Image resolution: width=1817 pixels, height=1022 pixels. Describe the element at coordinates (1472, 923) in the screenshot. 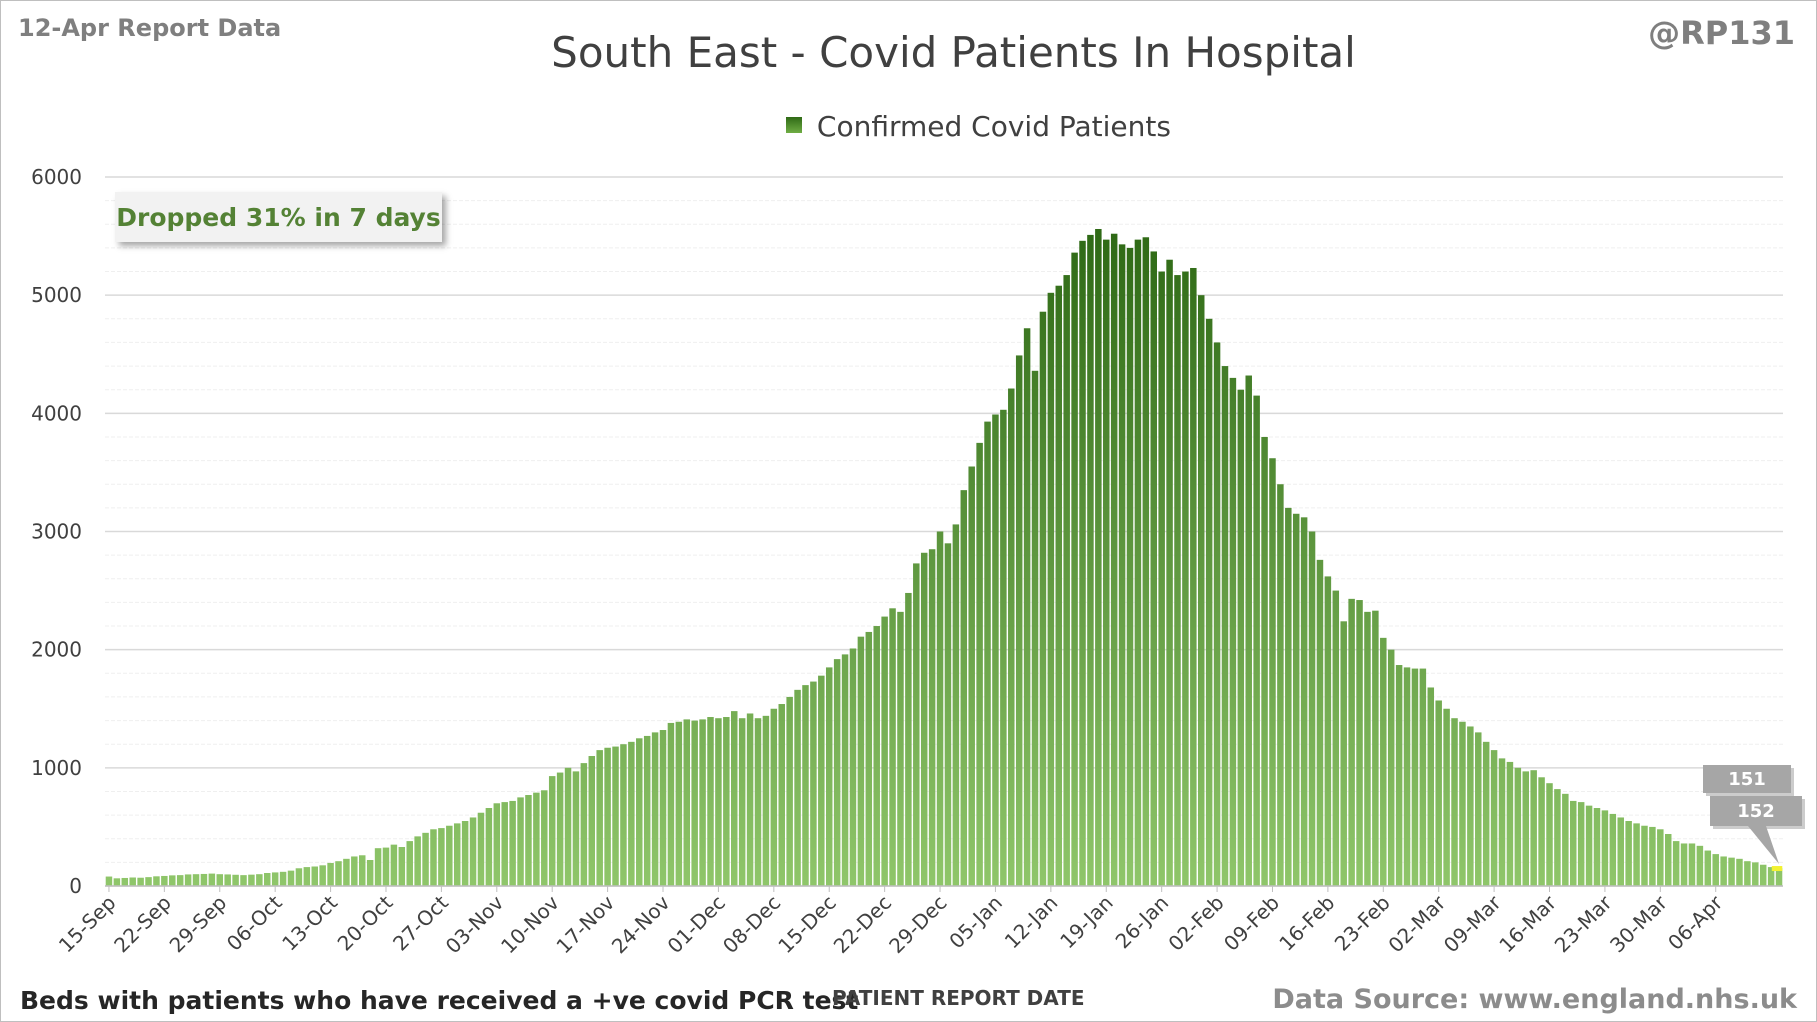

I see `x-tick-label: 09-Mar` at that location.